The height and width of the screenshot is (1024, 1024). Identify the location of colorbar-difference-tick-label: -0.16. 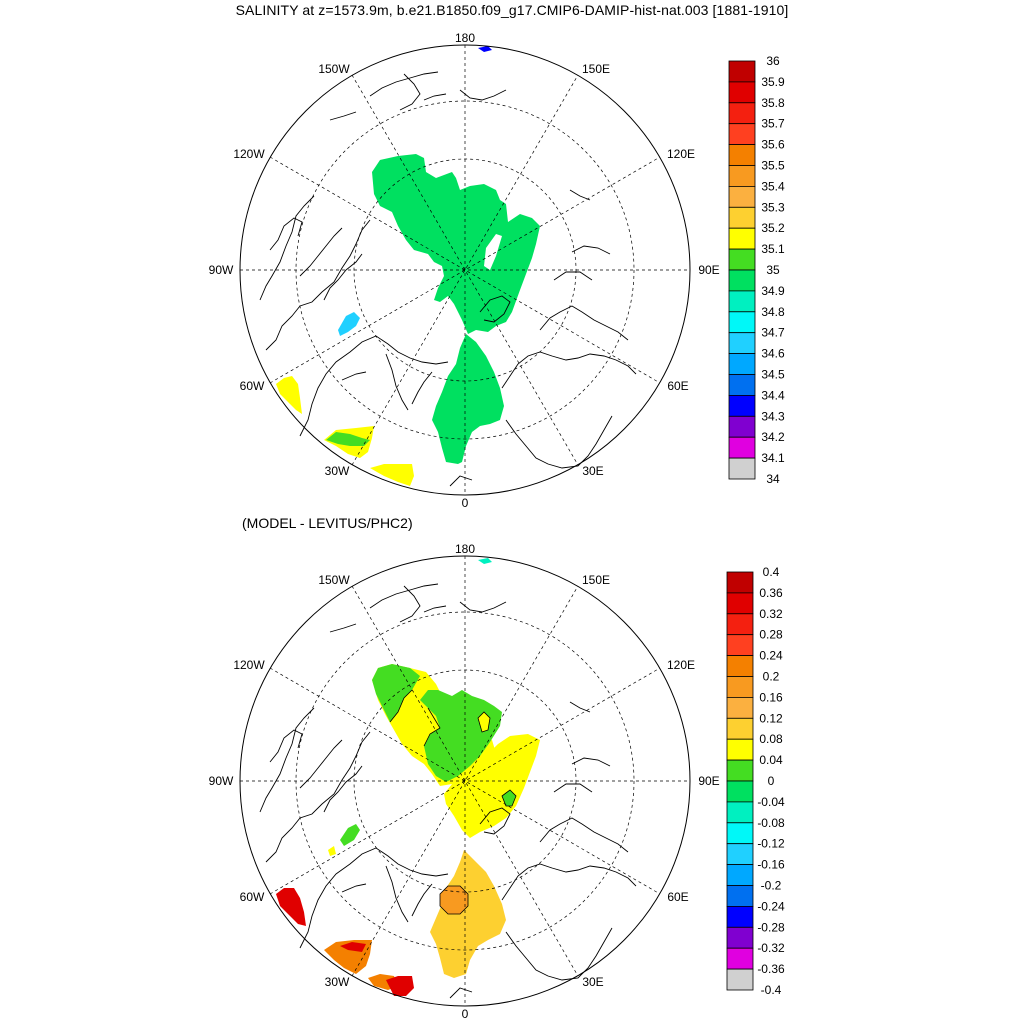
(771, 865).